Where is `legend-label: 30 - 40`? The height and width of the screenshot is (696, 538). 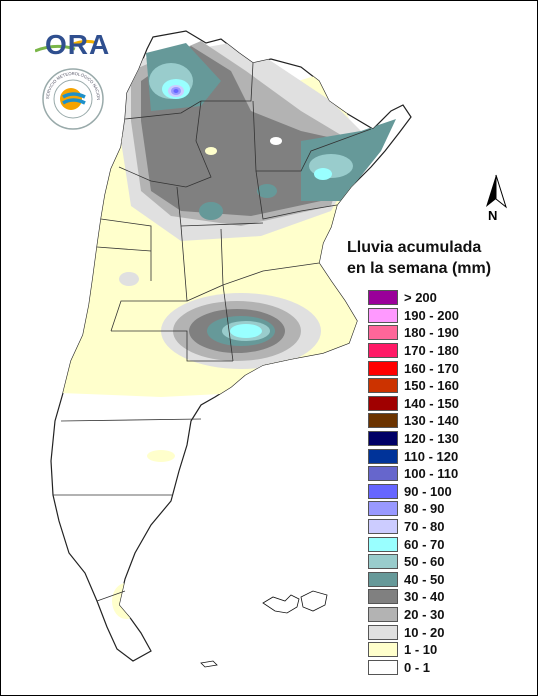 legend-label: 30 - 40 is located at coordinates (424, 597).